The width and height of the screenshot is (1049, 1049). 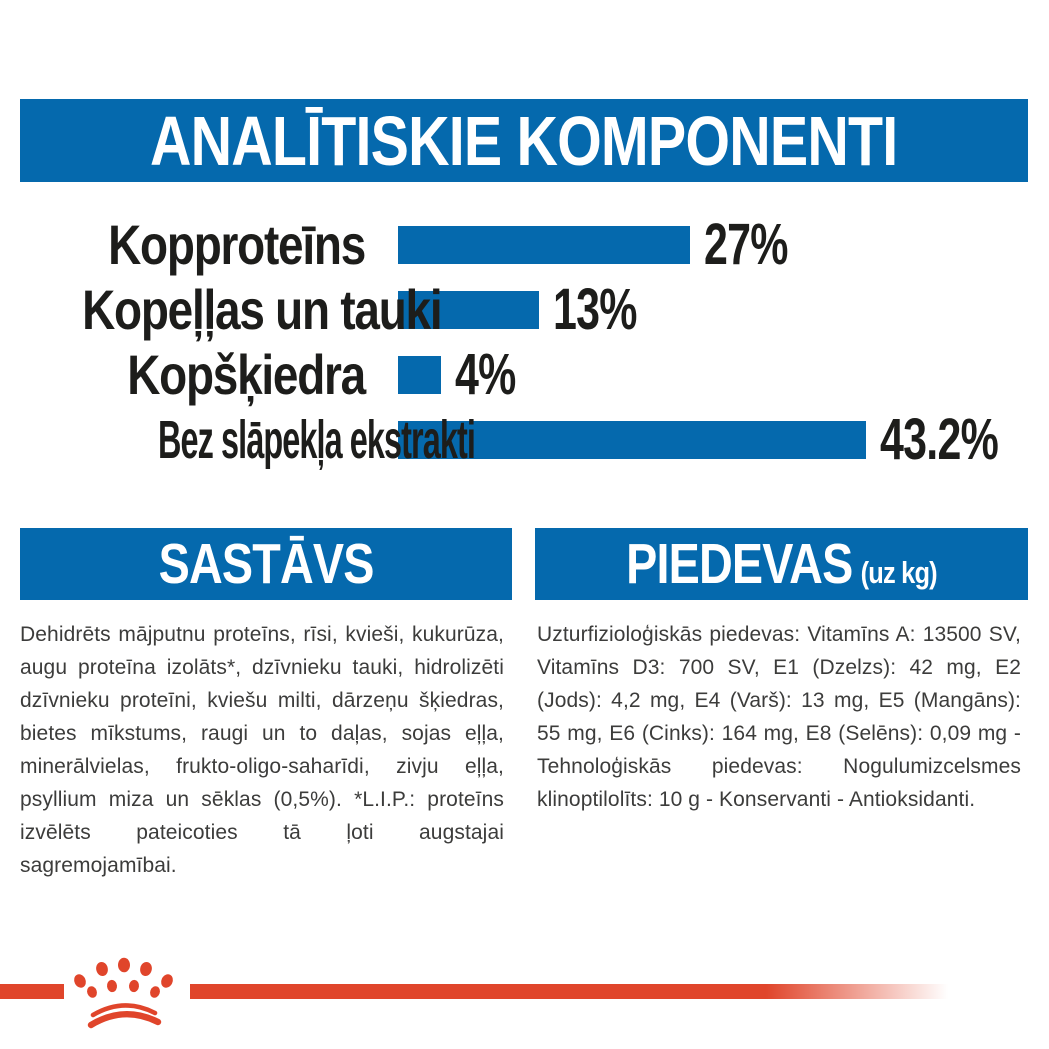 What do you see at coordinates (939, 439) in the screenshot?
I see `chart-value-label: 43.2%` at bounding box center [939, 439].